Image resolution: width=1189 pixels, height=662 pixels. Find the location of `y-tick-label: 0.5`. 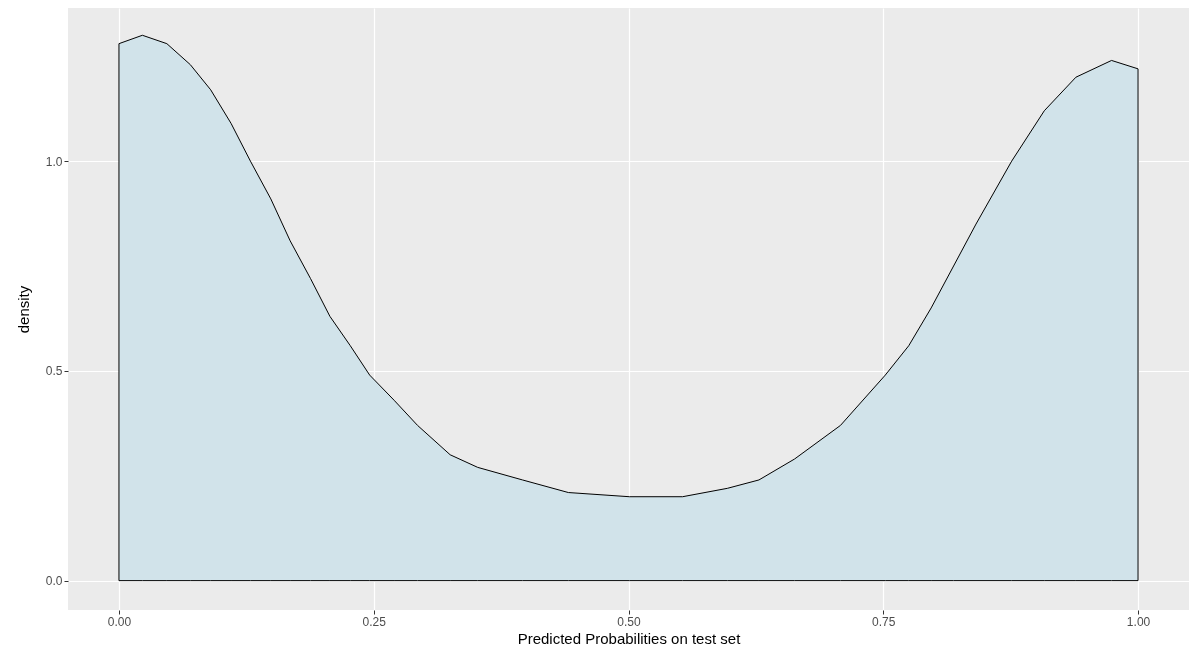

y-tick-label: 0.5 is located at coordinates (54, 371).